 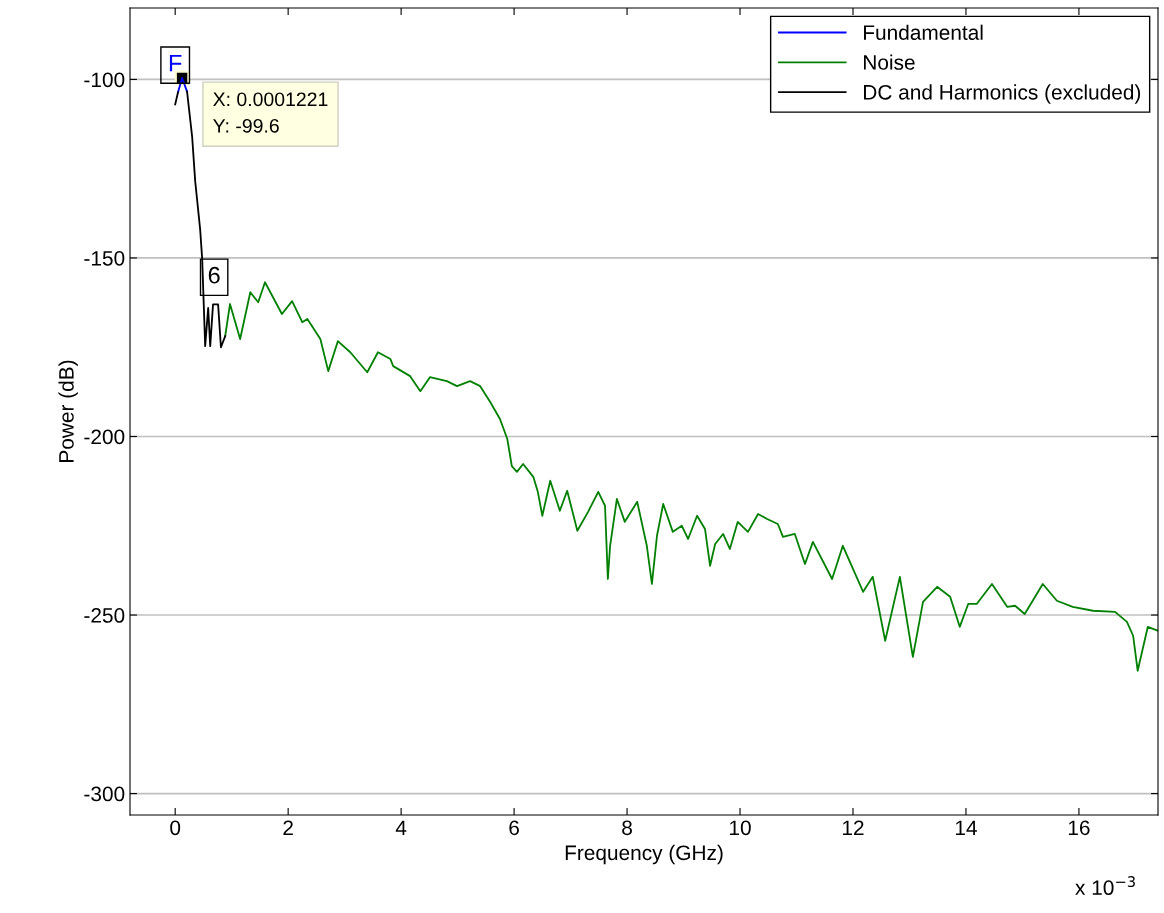 I want to click on y-tick-label: -150, so click(x=104, y=258).